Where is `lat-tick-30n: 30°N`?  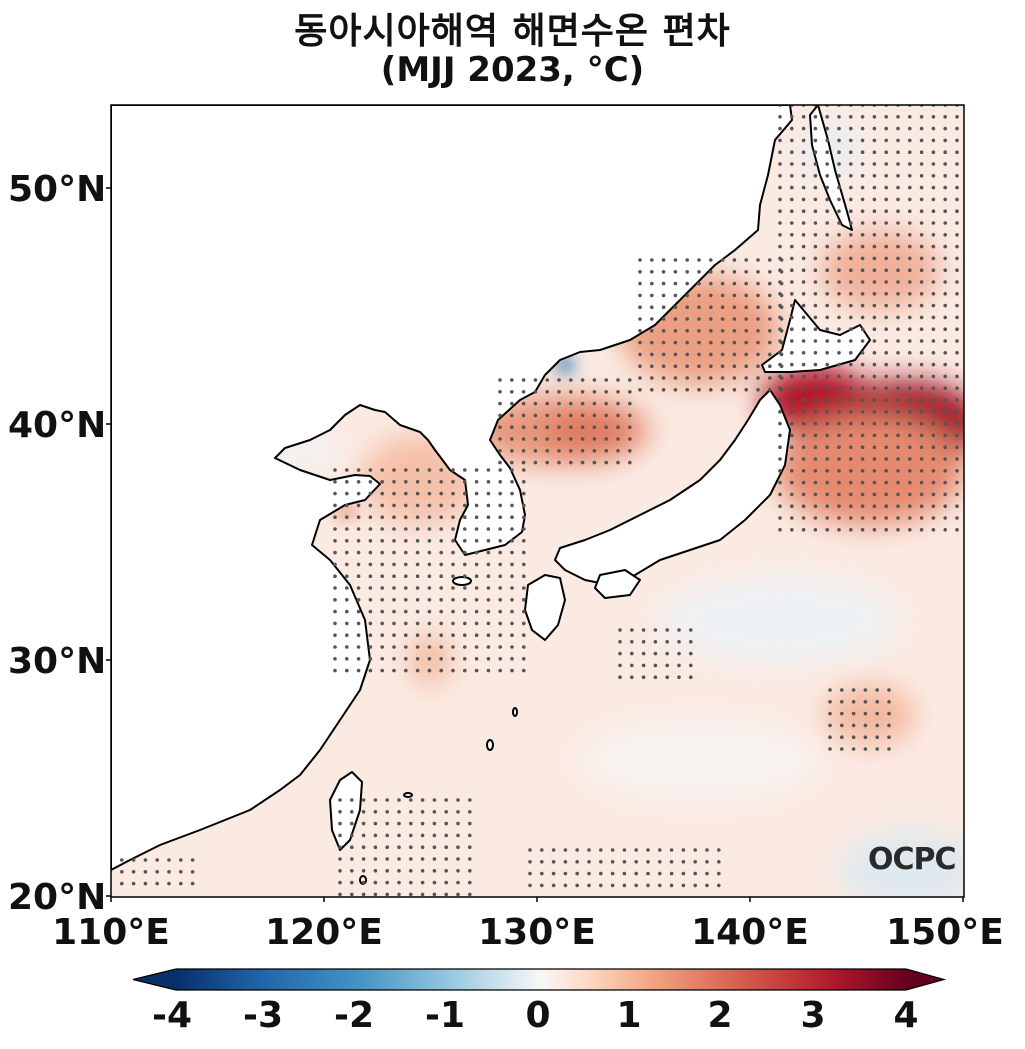 lat-tick-30n: 30°N is located at coordinates (57, 661).